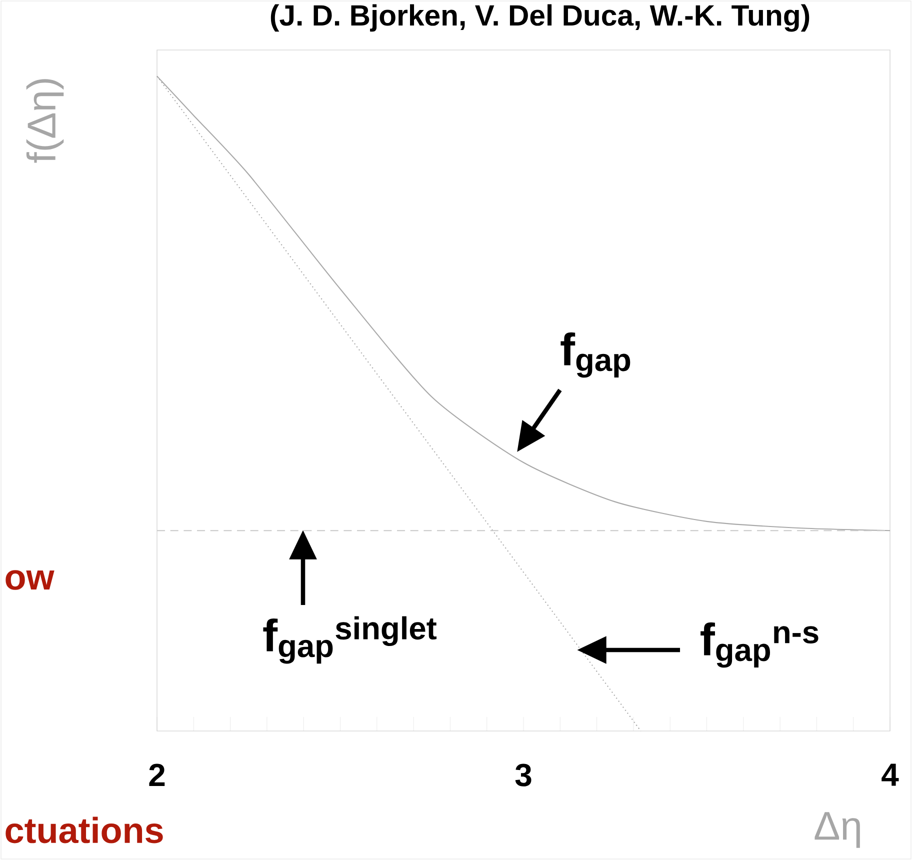 This screenshot has width=912, height=860. Describe the element at coordinates (45, 121) in the screenshot. I see `y-axis-title: f(Δη)` at that location.